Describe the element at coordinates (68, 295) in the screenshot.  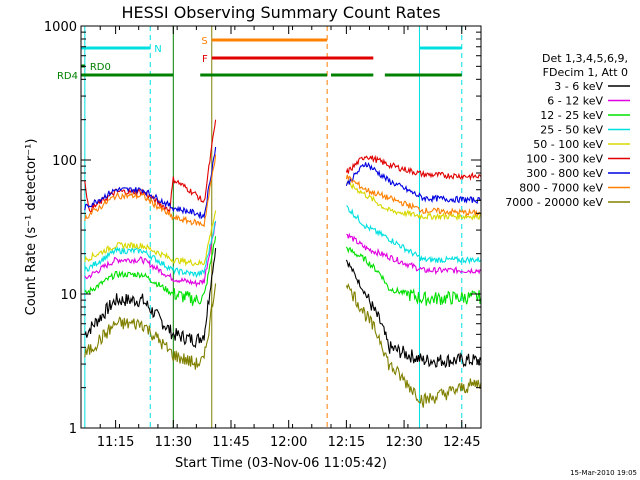
I see `y-tick-label: 10` at that location.